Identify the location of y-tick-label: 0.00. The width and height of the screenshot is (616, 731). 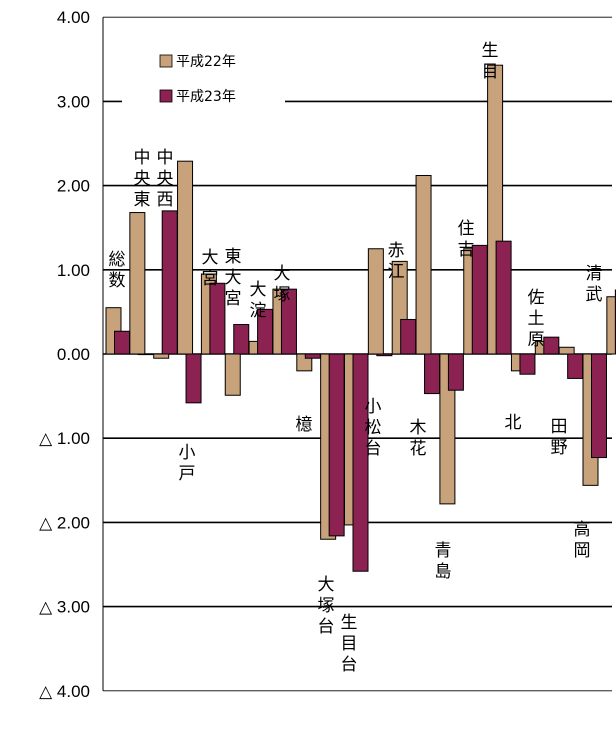
(73, 354).